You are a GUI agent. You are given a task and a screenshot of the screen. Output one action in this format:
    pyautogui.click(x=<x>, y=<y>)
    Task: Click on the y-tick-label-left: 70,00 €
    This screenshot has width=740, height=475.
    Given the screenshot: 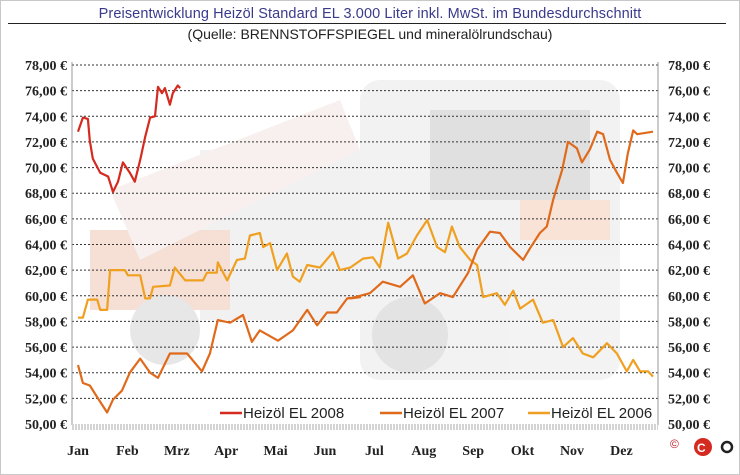 What is the action you would take?
    pyautogui.click(x=46, y=169)
    